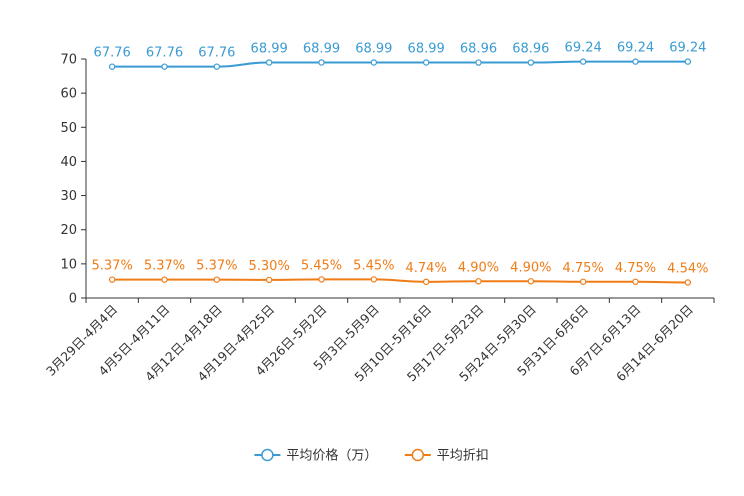 The image size is (744, 496). Describe the element at coordinates (68, 196) in the screenshot. I see `y-tick-label: 30` at that location.